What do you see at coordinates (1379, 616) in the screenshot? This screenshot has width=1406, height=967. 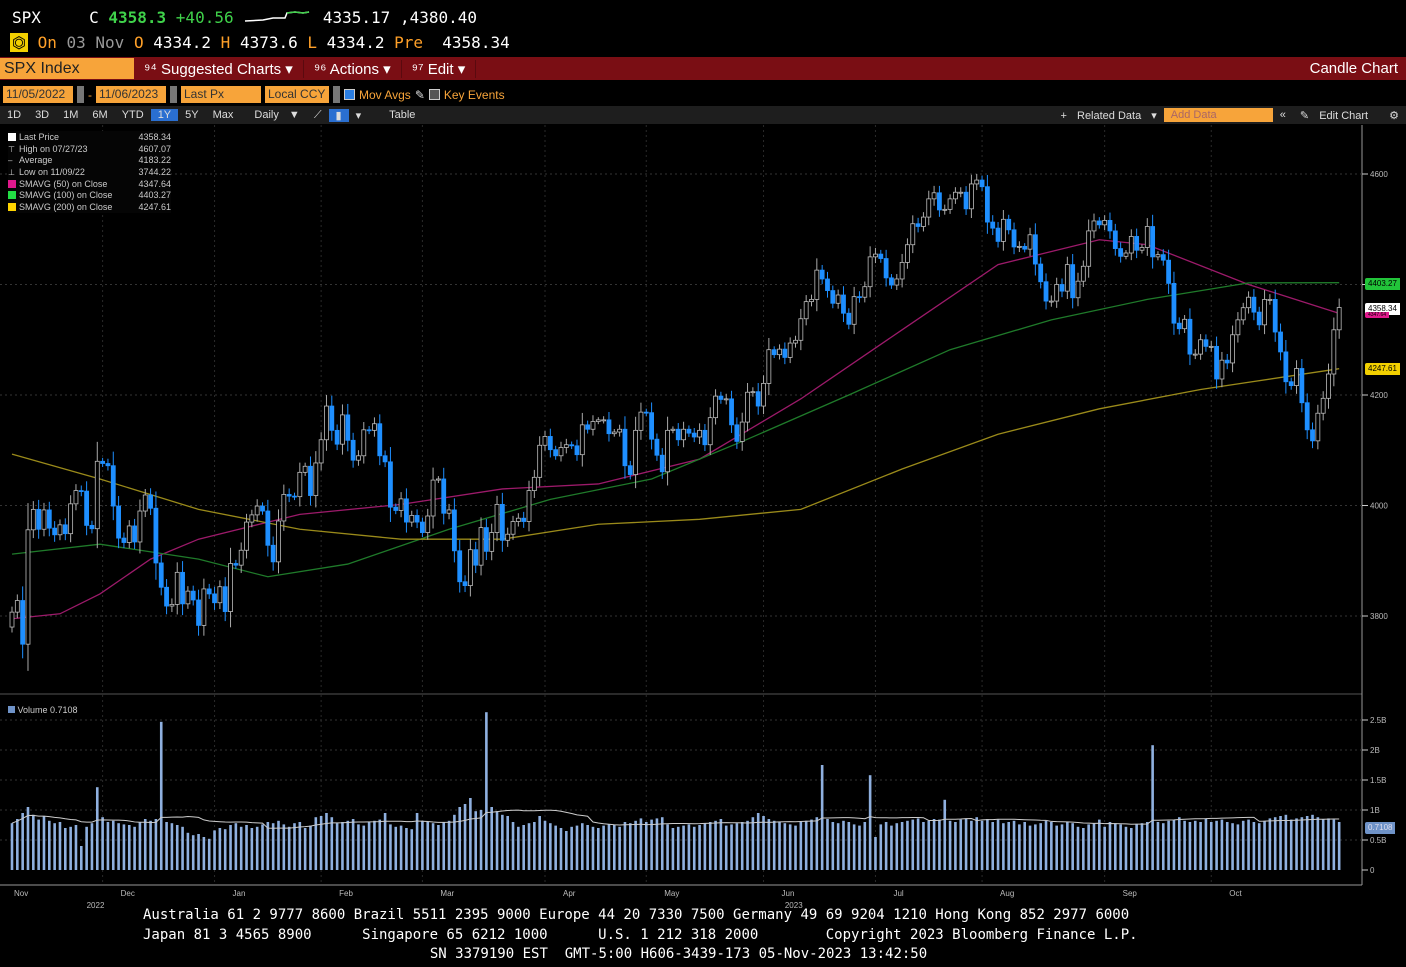 I see `price-tick-label: 3800` at bounding box center [1379, 616].